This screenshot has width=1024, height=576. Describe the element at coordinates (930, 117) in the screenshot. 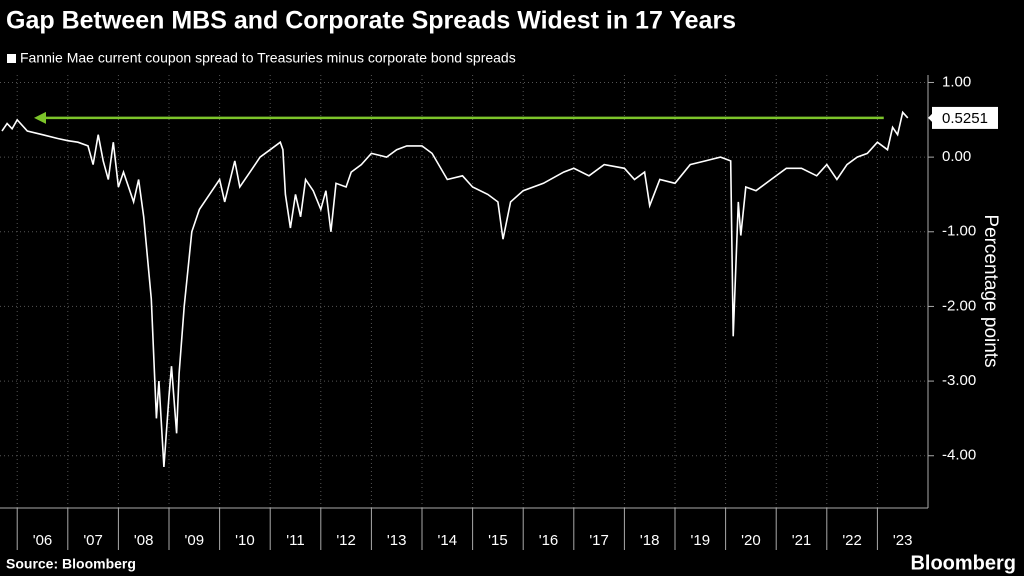

I see `value-tag-pointer` at that location.